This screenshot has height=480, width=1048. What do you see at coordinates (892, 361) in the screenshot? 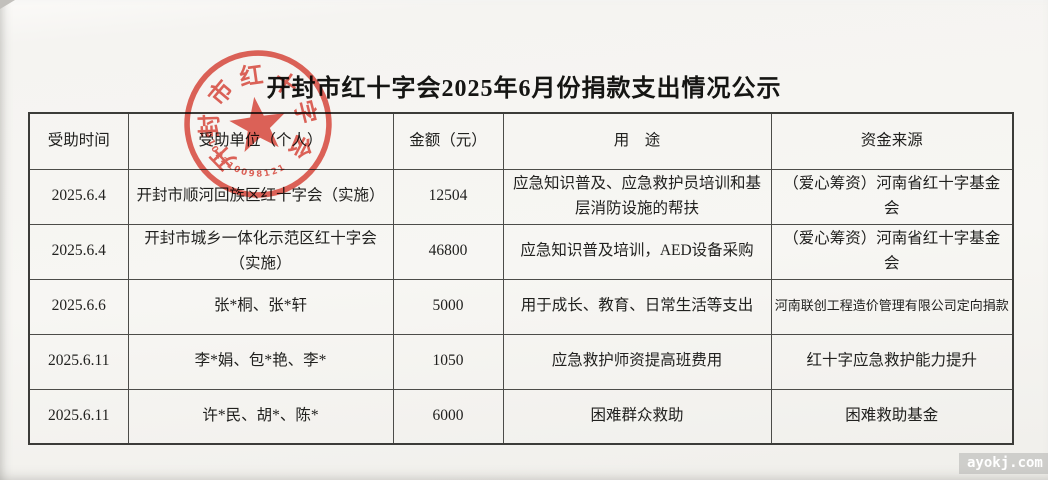
I see `cell-source: 红十字应急救护能力提升` at bounding box center [892, 361].